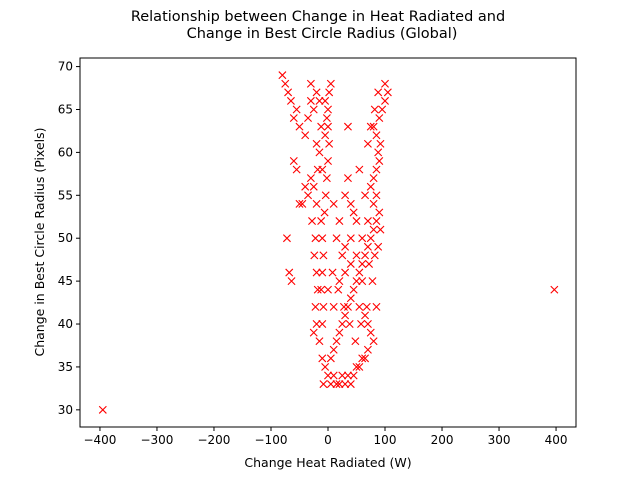 This screenshot has width=640, height=480. I want to click on x-tick-label: 100, so click(385, 440).